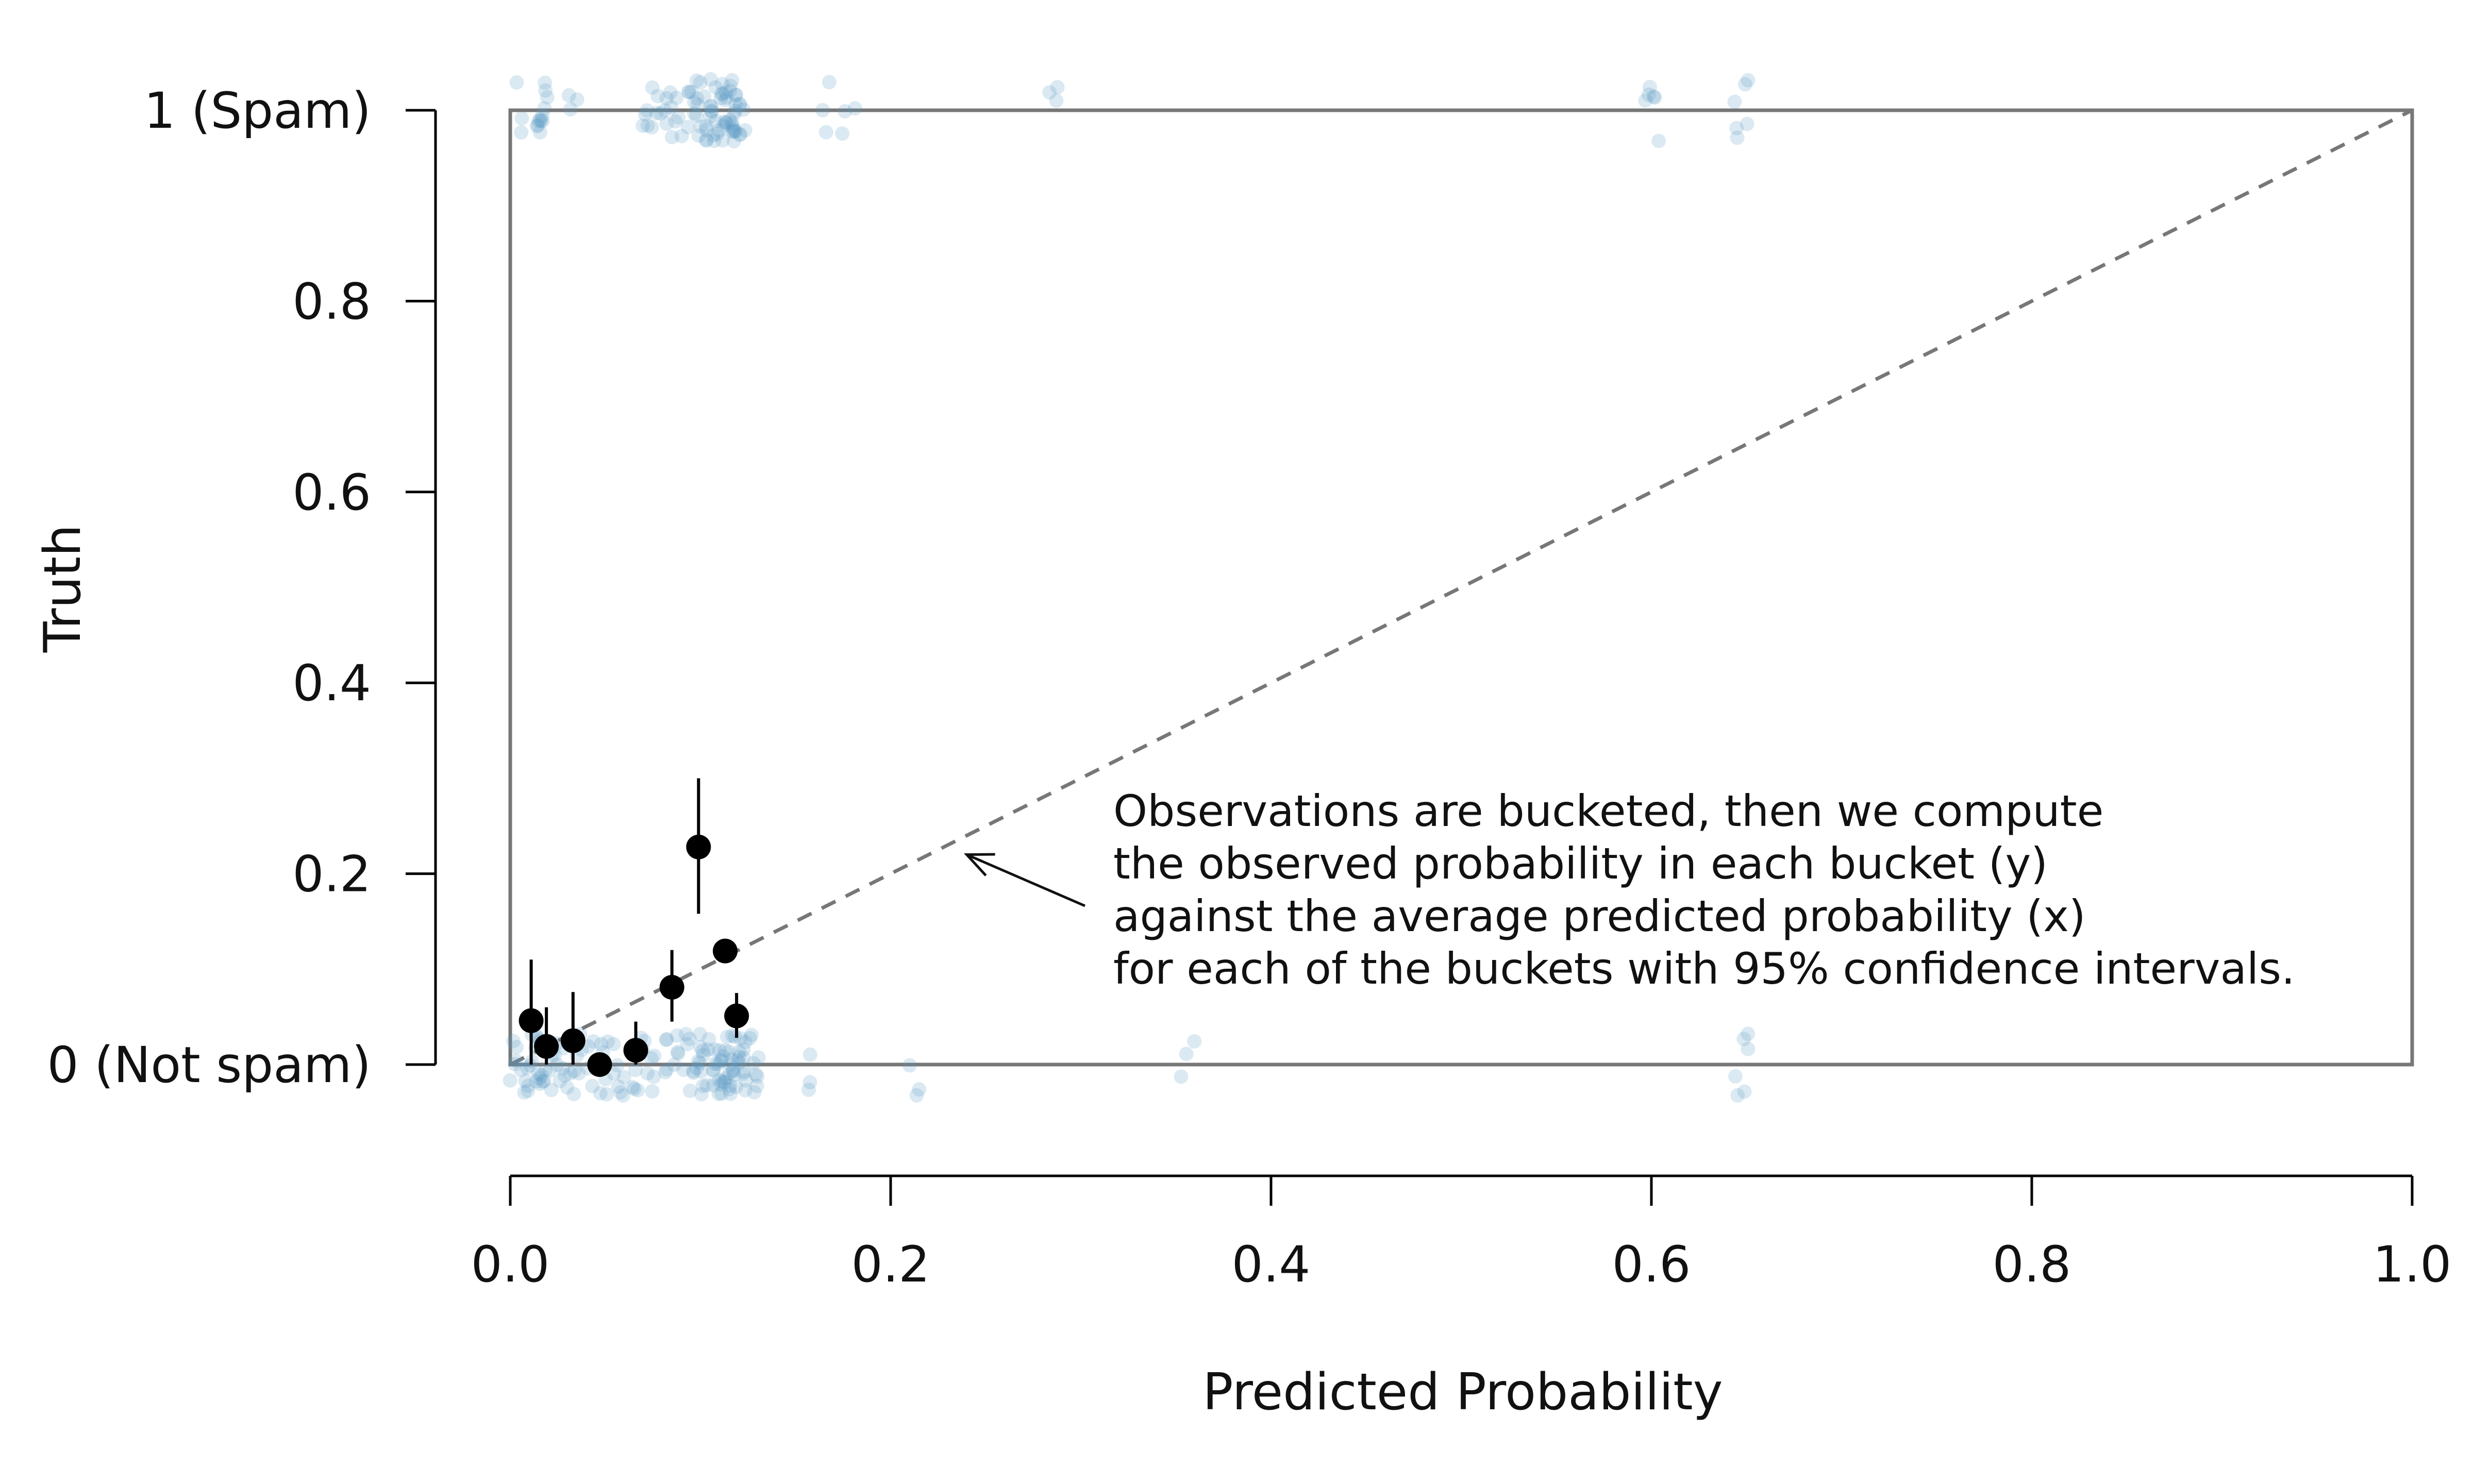 Image resolution: width=2474 pixels, height=1484 pixels. I want to click on y-axis-title: Truth, so click(63, 589).